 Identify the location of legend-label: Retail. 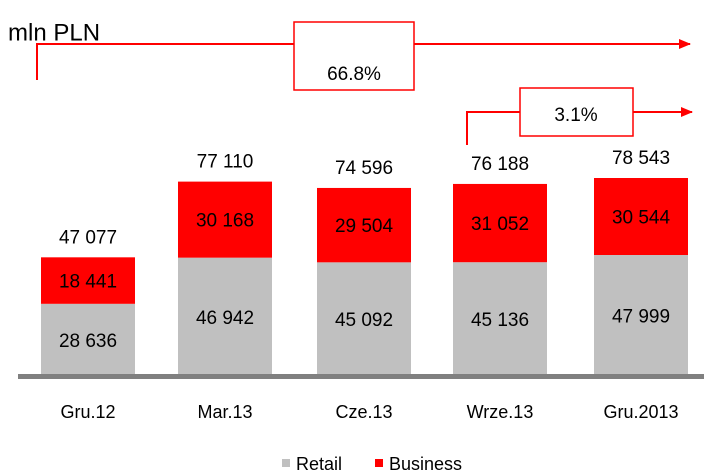
(319, 464).